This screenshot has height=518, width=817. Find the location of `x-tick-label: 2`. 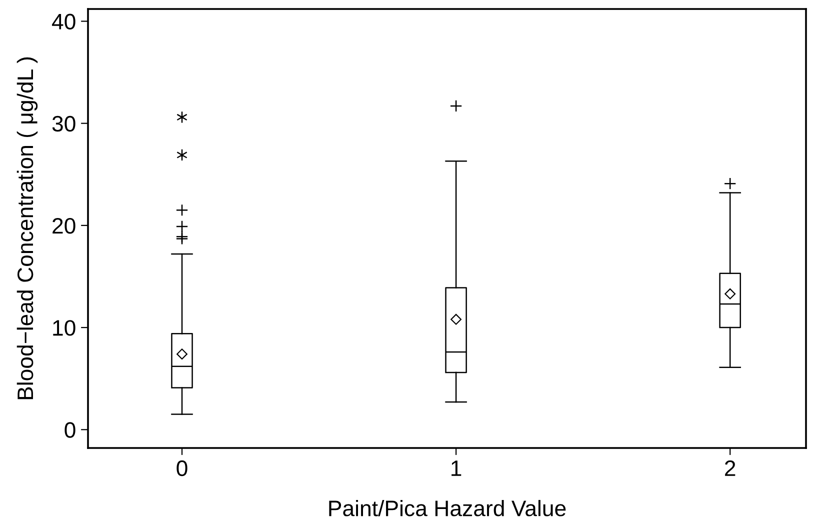

x-tick-label: 2 is located at coordinates (730, 468).